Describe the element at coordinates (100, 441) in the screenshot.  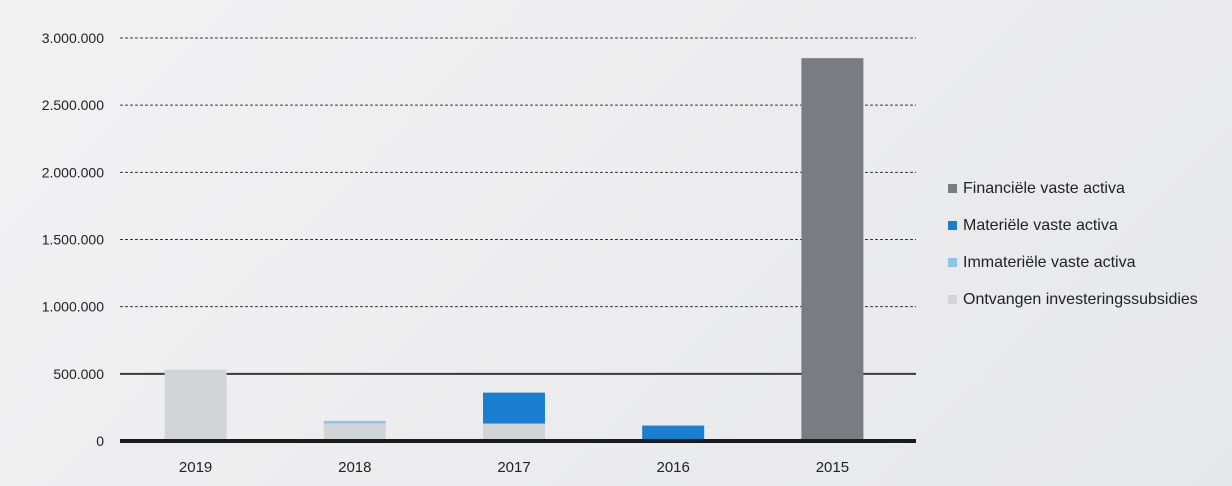
I see `y-tick-label: 0` at that location.